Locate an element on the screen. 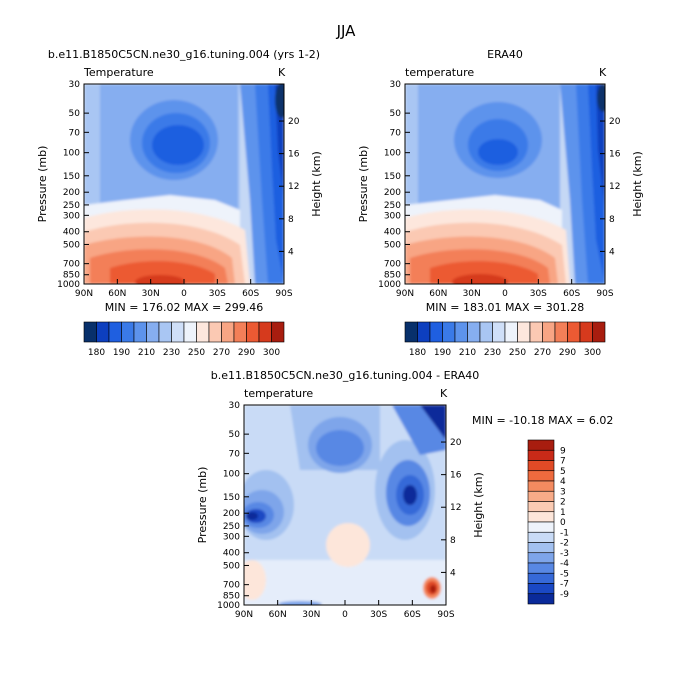  colorbar-label: -2 is located at coordinates (564, 544).